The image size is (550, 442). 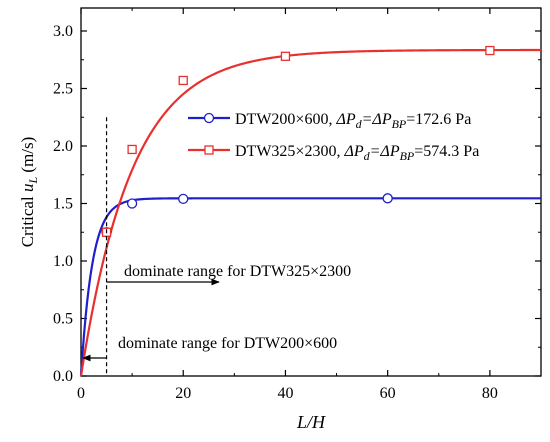 I want to click on legend-text: =574.3 Pa, so click(x=446, y=151).